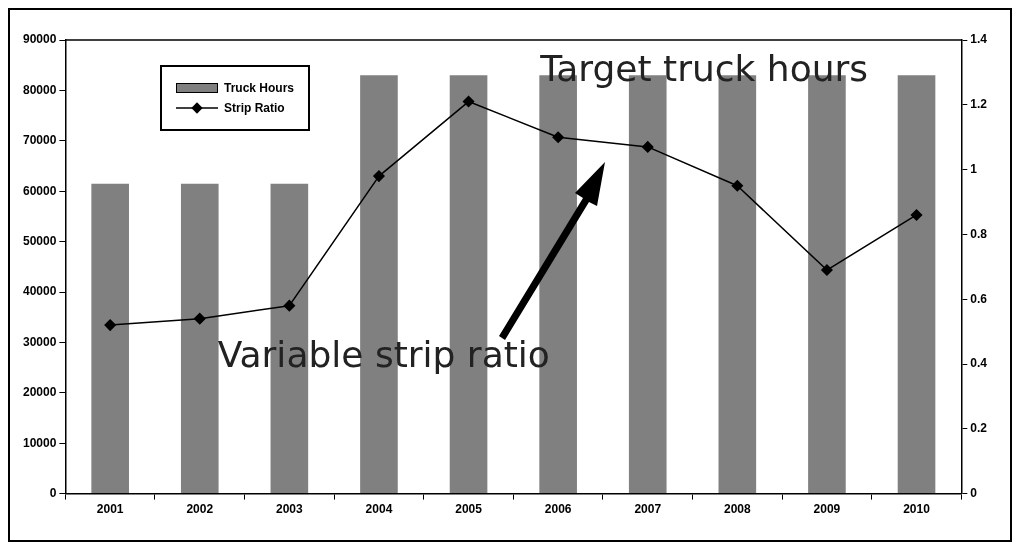  Describe the element at coordinates (200, 509) in the screenshot. I see `x-tick-label: 2002` at that location.